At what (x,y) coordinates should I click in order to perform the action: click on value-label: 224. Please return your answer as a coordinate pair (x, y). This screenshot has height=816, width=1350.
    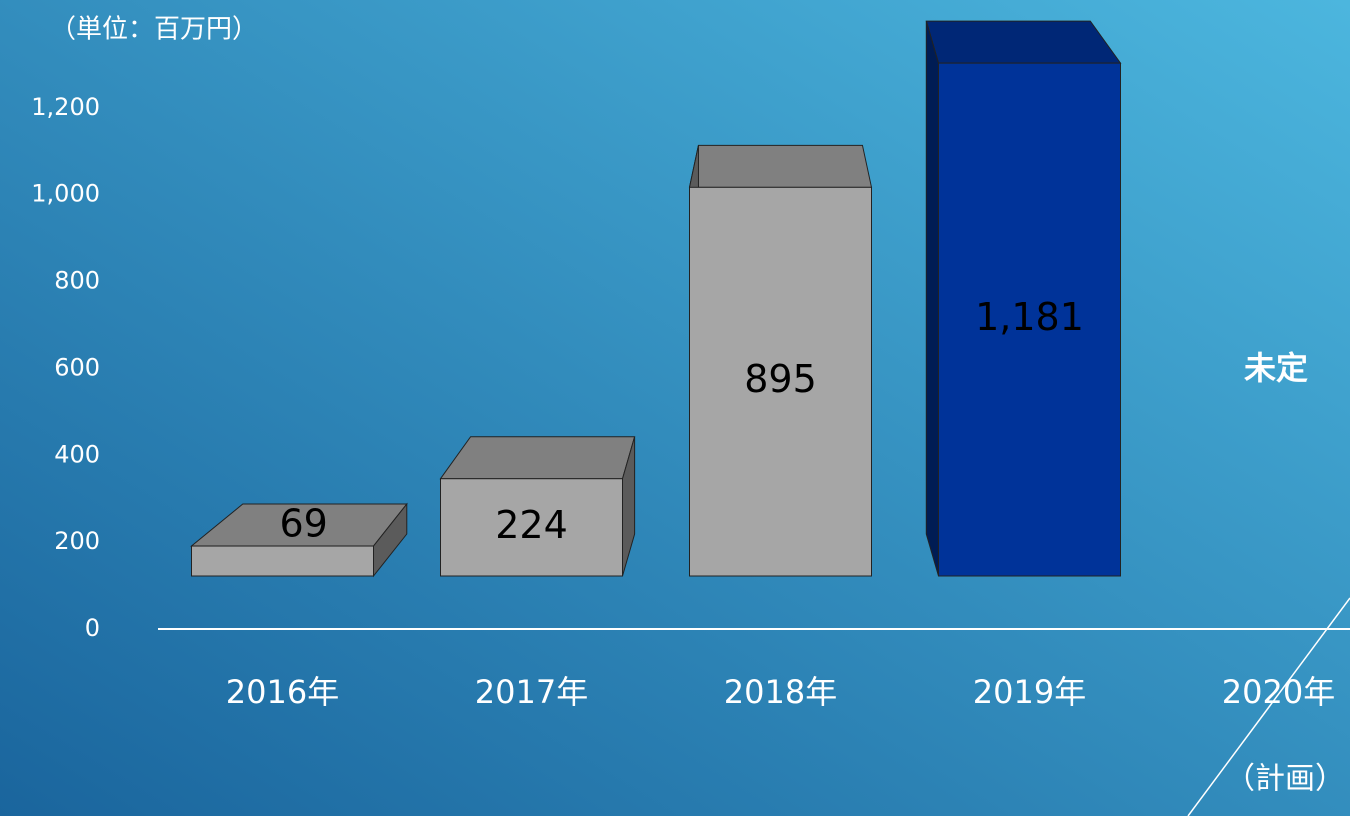
    Looking at the image, I should click on (531, 525).